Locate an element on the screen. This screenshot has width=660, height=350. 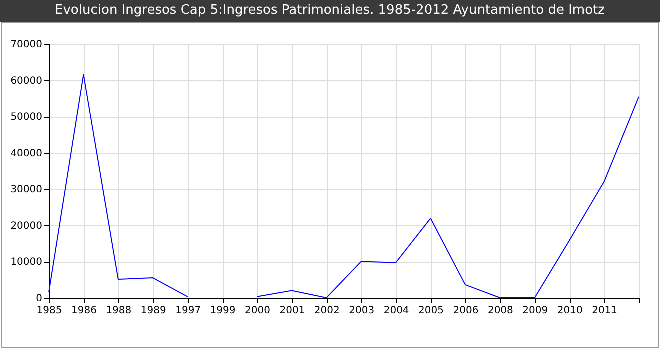
x-tick-label: 1999 is located at coordinates (223, 311).